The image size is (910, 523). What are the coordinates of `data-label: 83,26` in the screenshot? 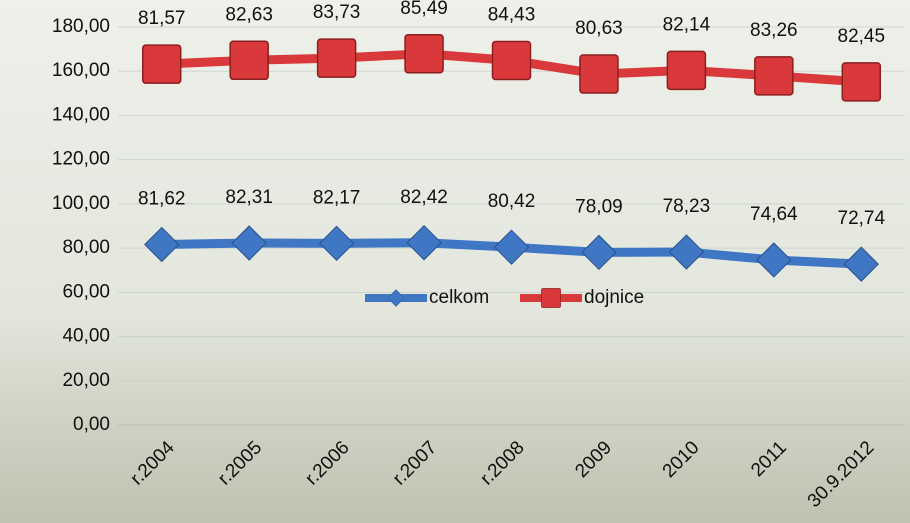 It's located at (774, 30).